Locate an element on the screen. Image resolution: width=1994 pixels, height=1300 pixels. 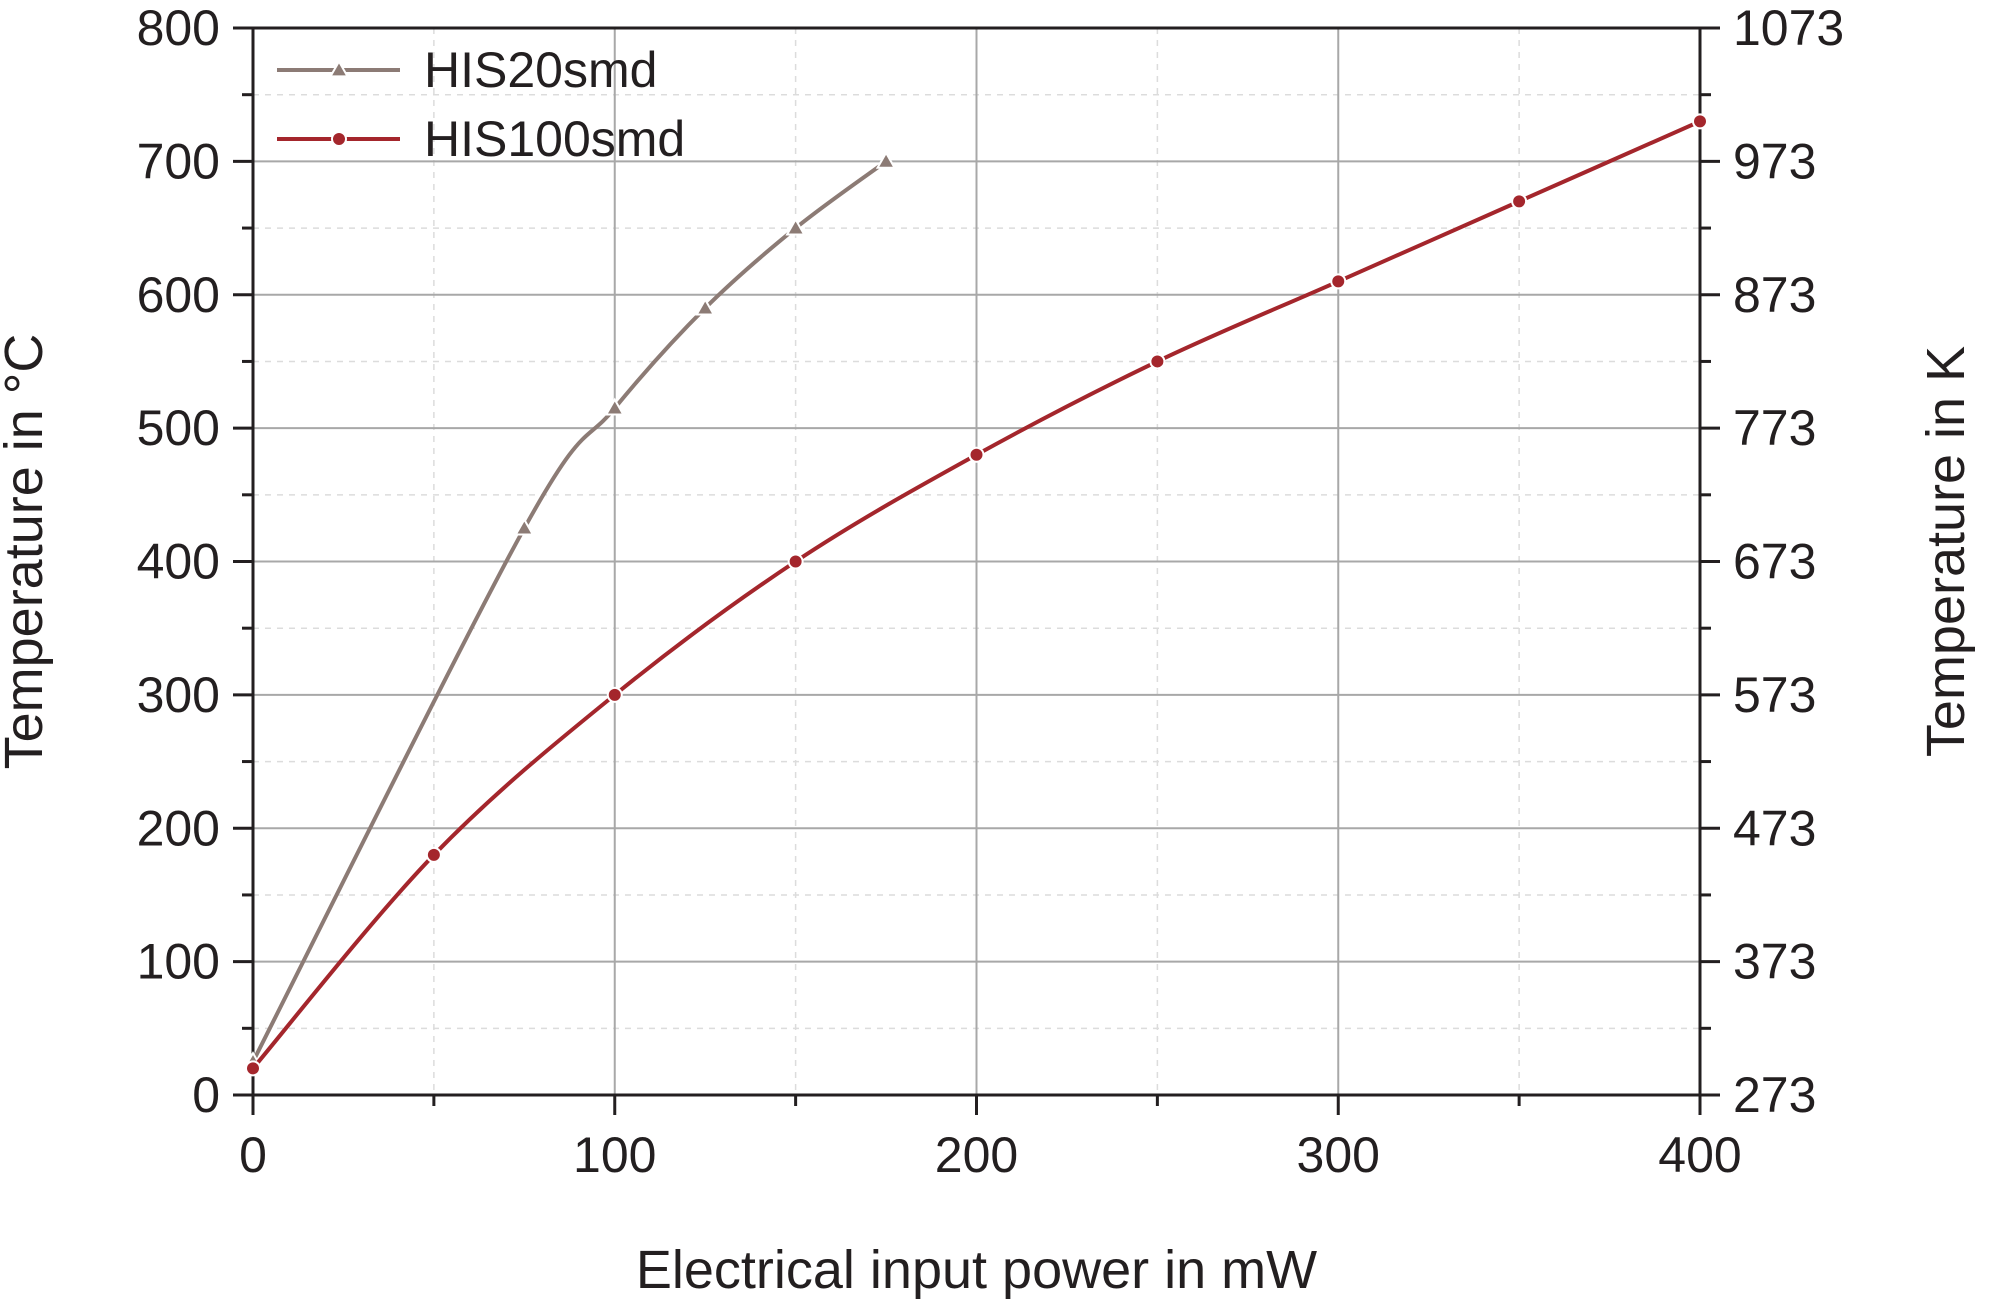
y-tick-label: 200 is located at coordinates (178, 828).